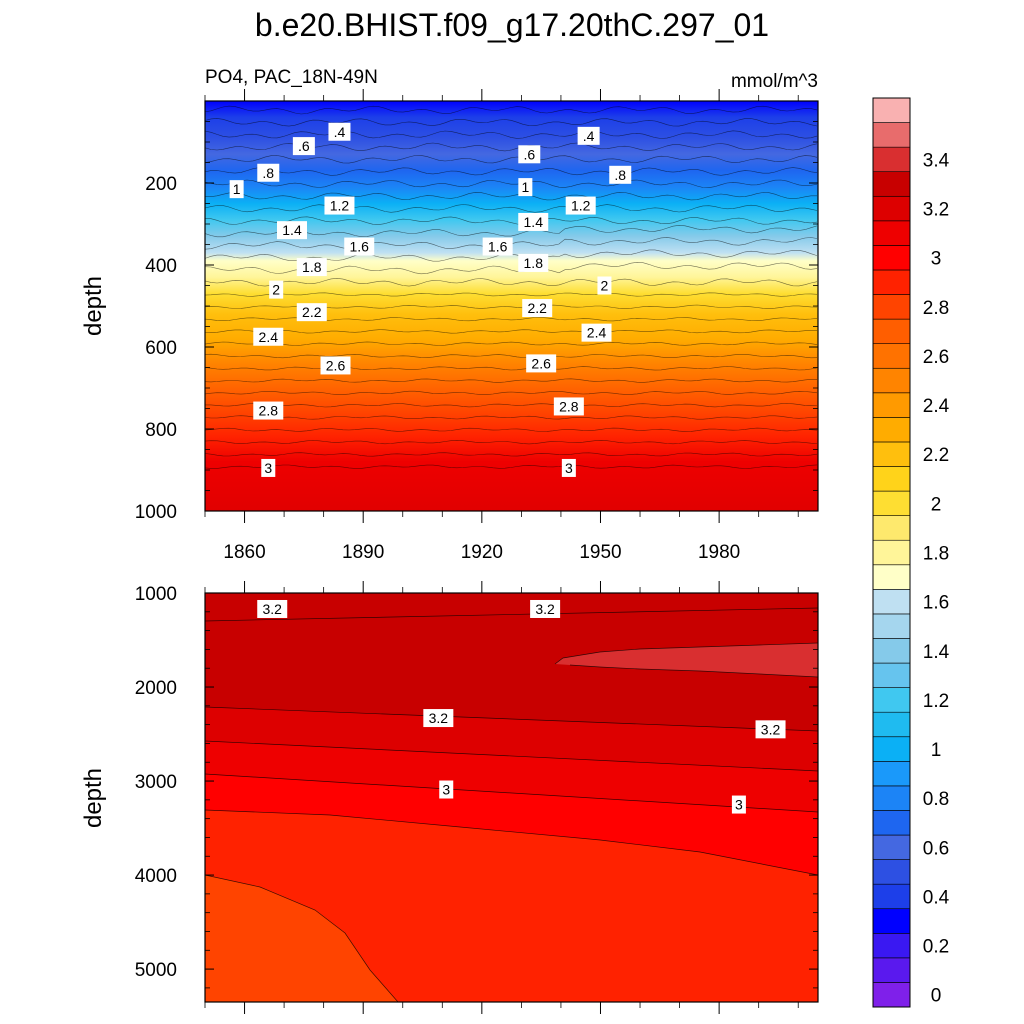 The height and width of the screenshot is (1024, 1024). What do you see at coordinates (936, 947) in the screenshot?
I see `colorbar-tick-label: 0.2` at bounding box center [936, 947].